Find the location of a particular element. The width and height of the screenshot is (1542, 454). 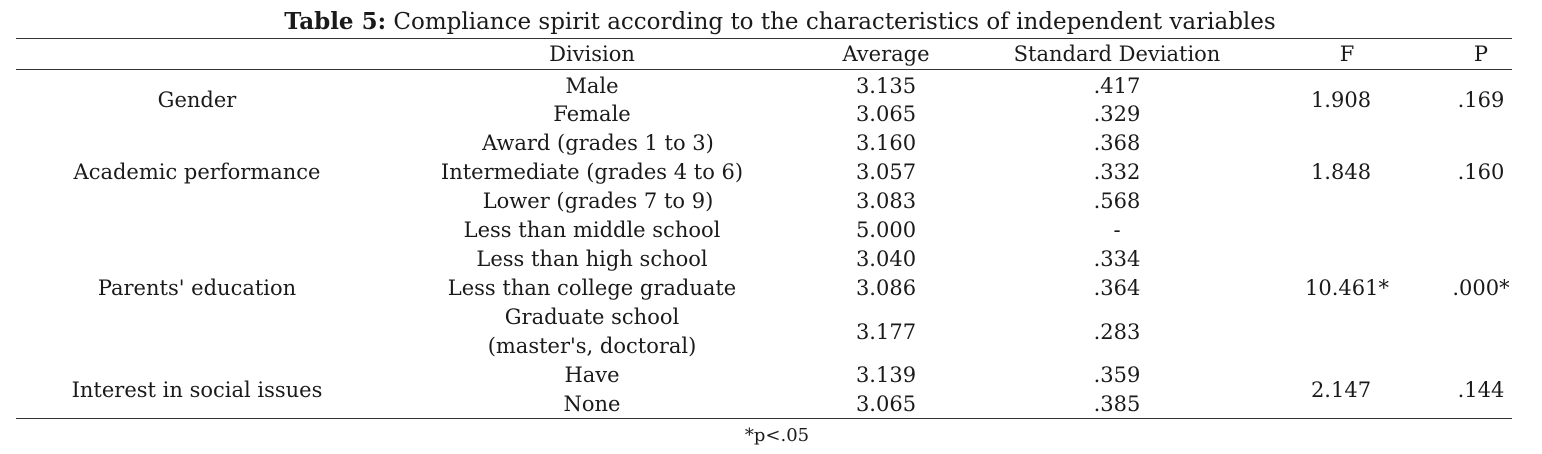

average-cell: 5.000 is located at coordinates (886, 230).